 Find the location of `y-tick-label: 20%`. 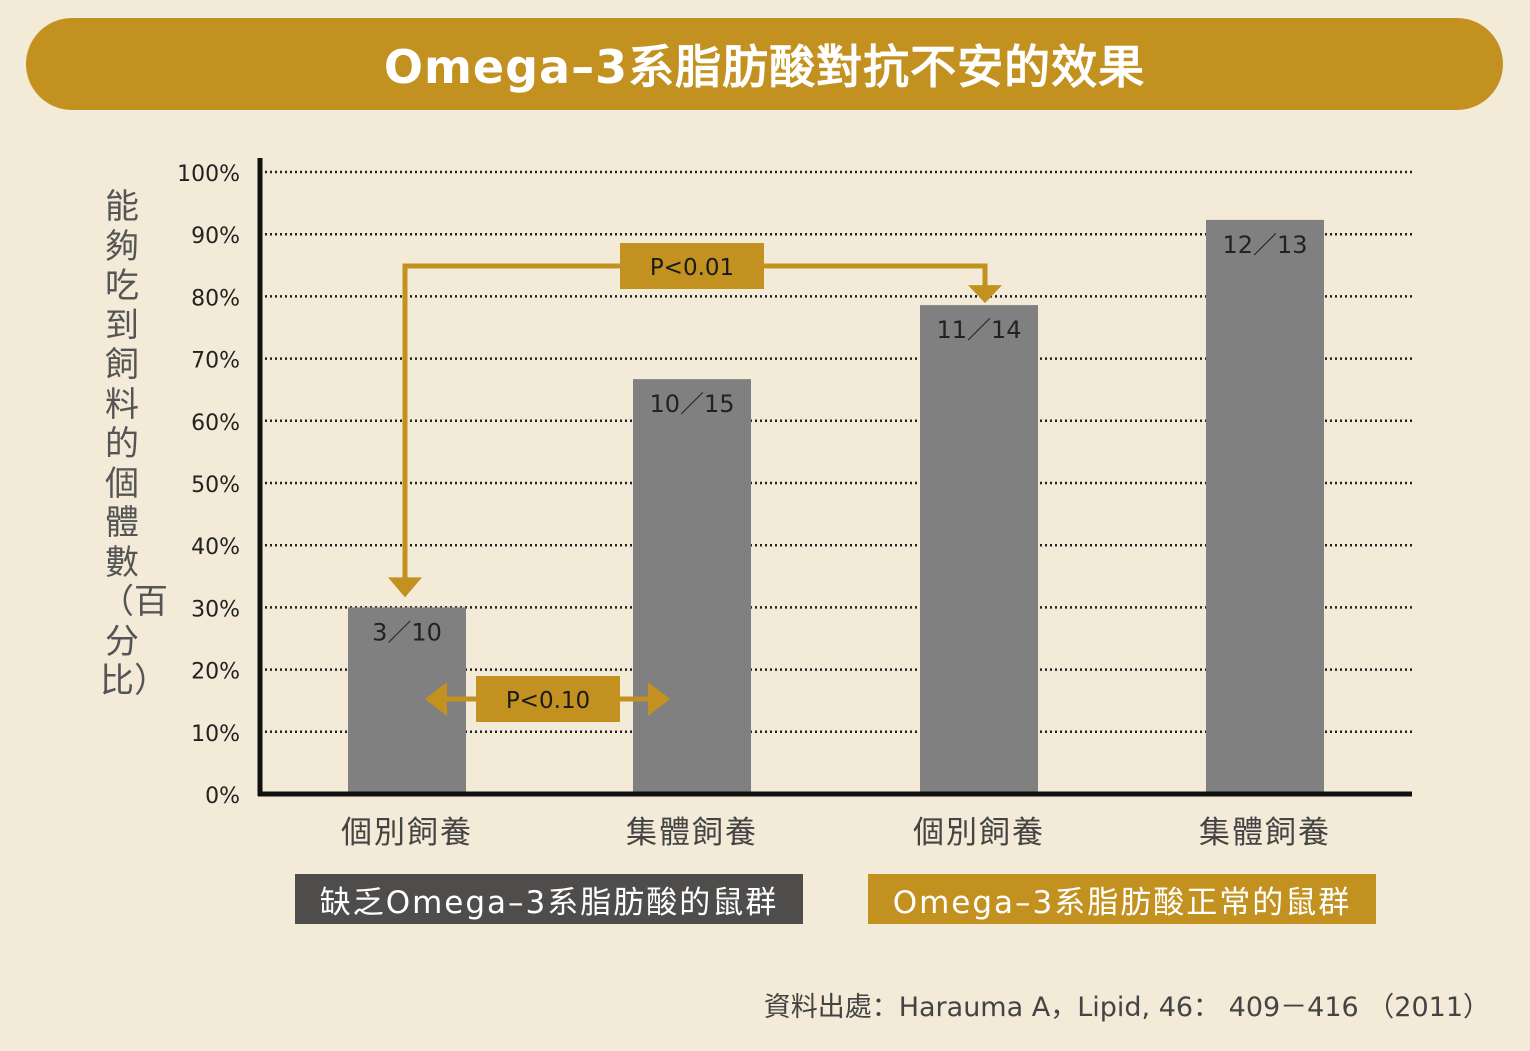

y-tick-label: 20% is located at coordinates (215, 672).